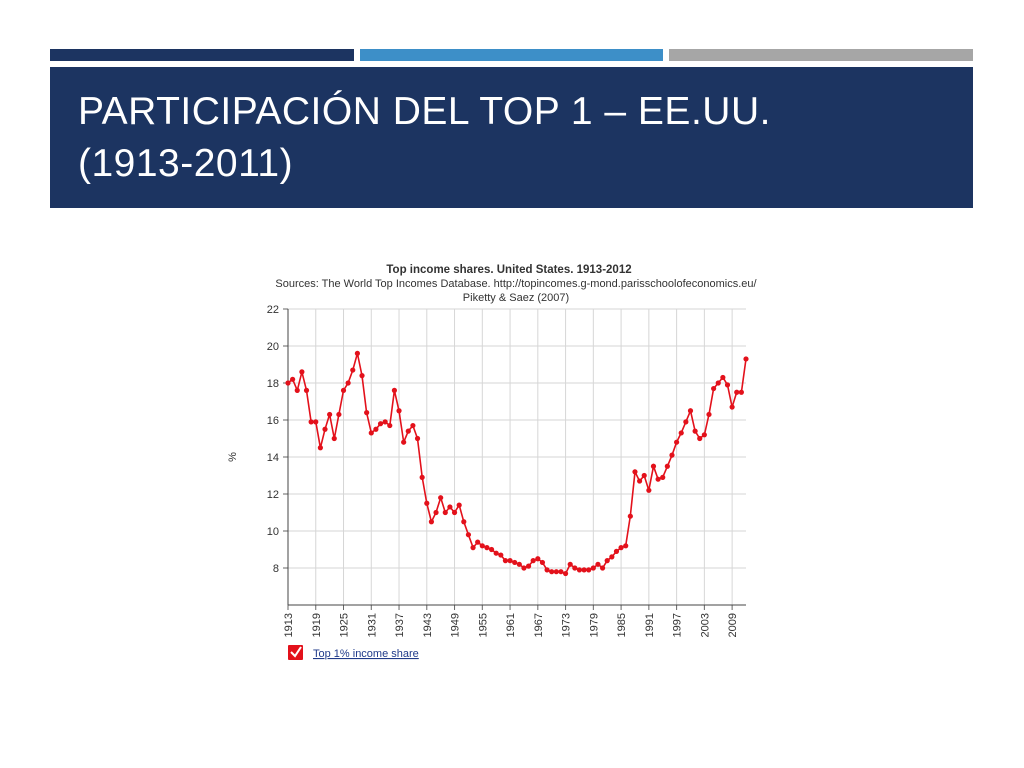 Image resolution: width=1024 pixels, height=768 pixels. Describe the element at coordinates (539, 625) in the screenshot. I see `x-tick-label: 1967` at that location.